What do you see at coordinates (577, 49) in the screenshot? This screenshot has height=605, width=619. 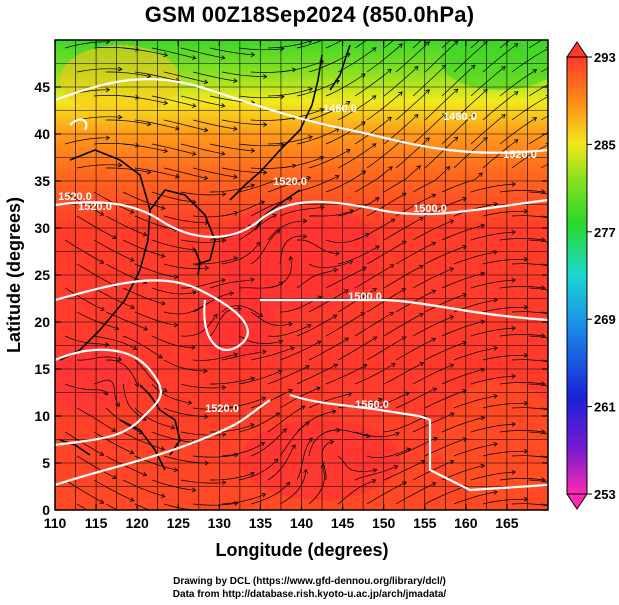 I see `colorbar-top-arrow` at bounding box center [577, 49].